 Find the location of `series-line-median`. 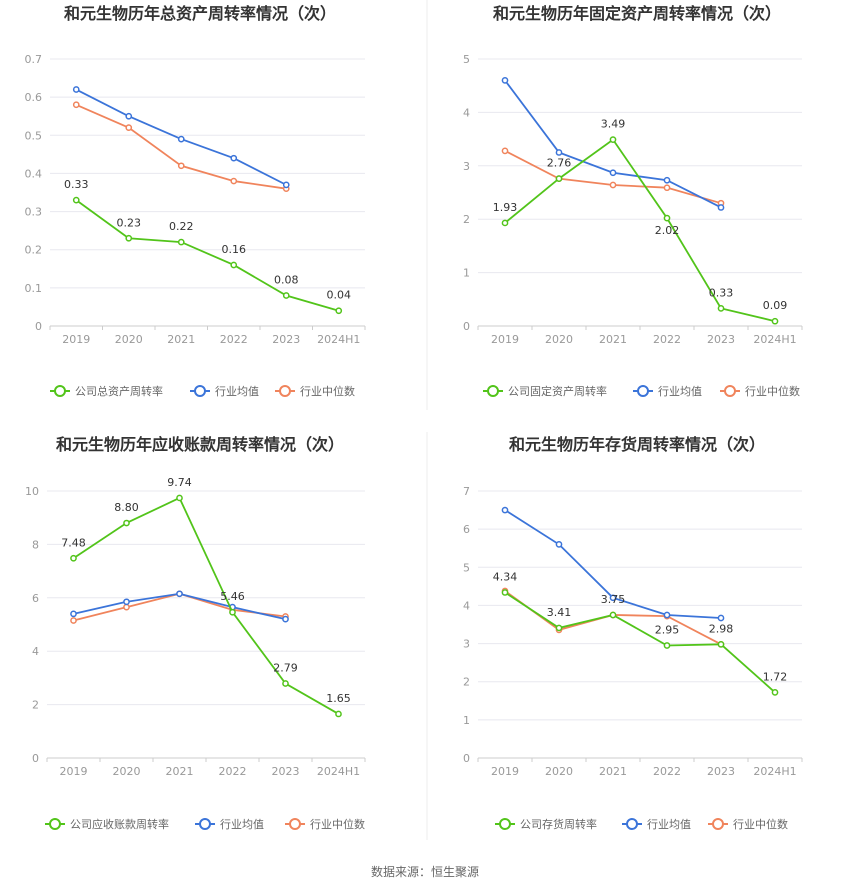

series-line-median is located at coordinates (181, 146).